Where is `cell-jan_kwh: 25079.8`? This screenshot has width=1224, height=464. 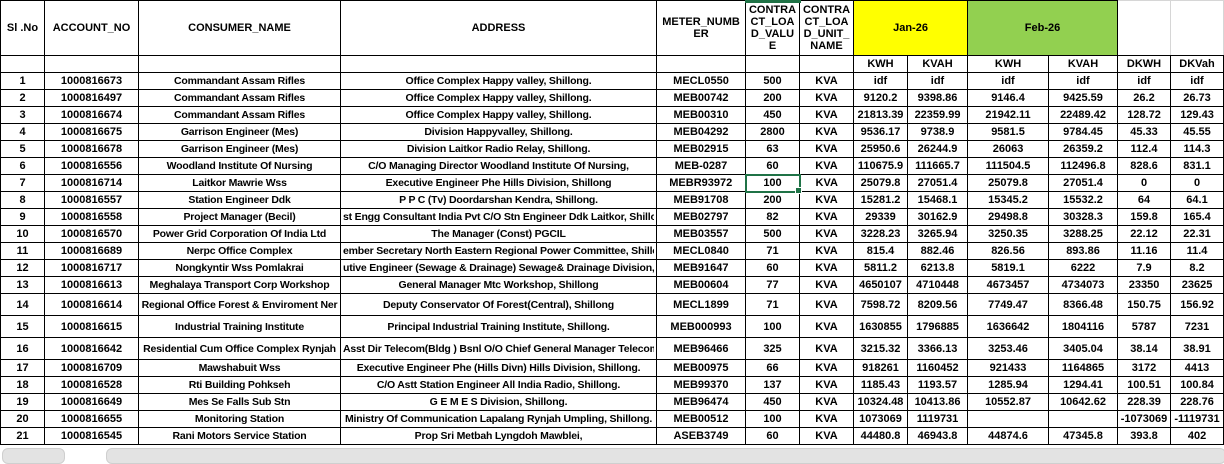
cell-jan_kwh: 25079.8 is located at coordinates (880, 183).